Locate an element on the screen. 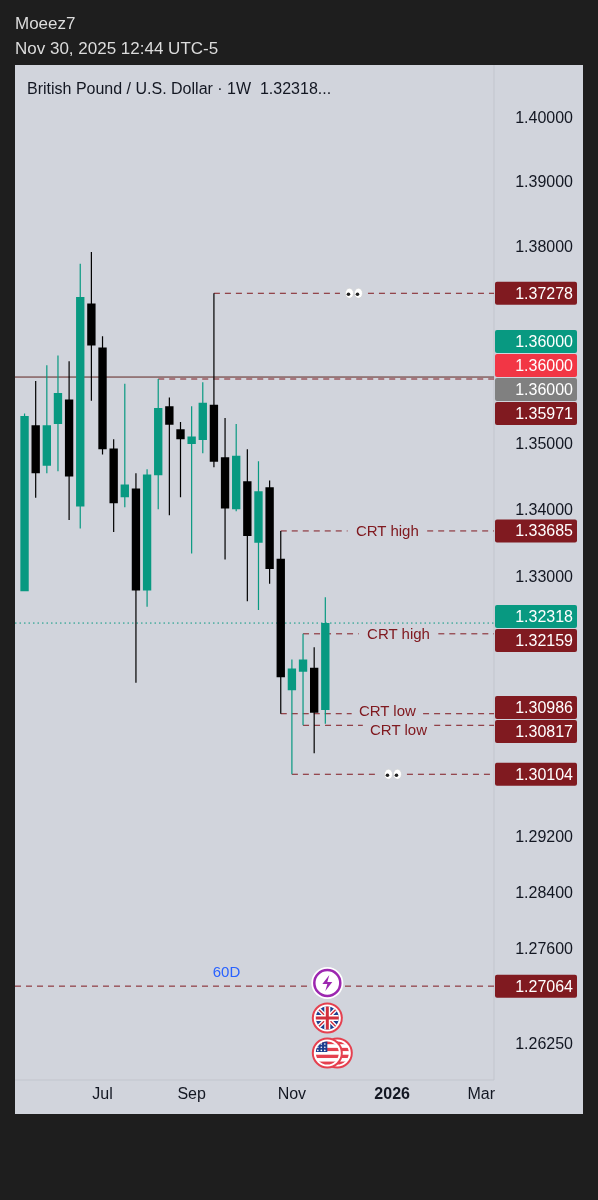 The width and height of the screenshot is (598, 1200). ref-line-label: 1.27064 is located at coordinates (544, 986).